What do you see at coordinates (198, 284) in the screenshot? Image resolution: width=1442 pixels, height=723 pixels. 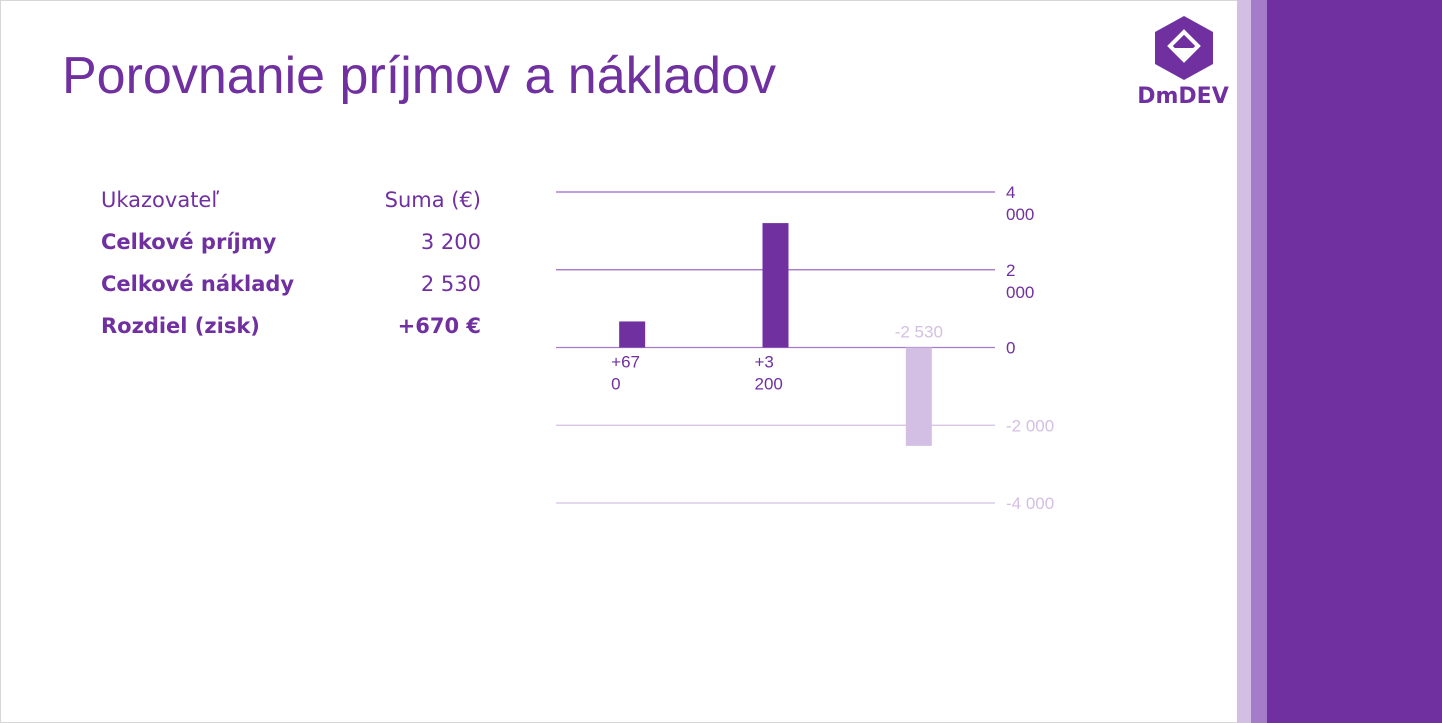 I see `row-label: Celkové náklady` at bounding box center [198, 284].